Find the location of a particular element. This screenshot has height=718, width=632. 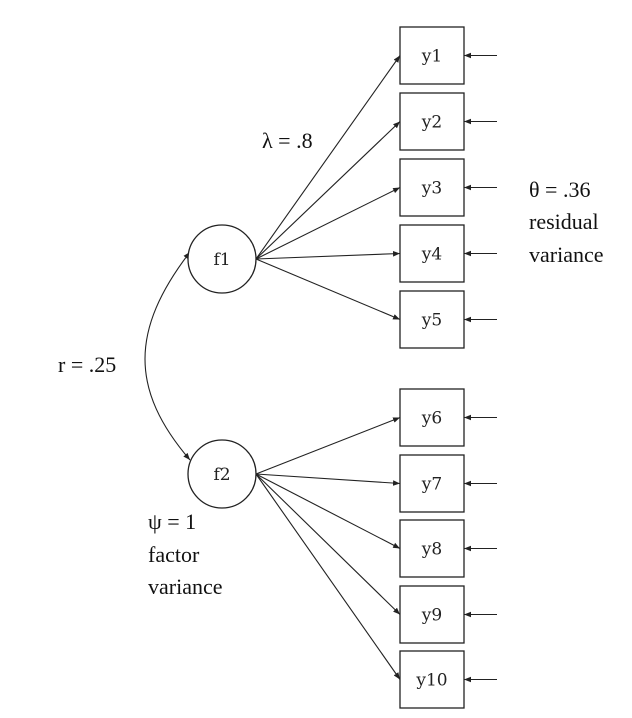

loading-arrow-y9 is located at coordinates (328, 544).